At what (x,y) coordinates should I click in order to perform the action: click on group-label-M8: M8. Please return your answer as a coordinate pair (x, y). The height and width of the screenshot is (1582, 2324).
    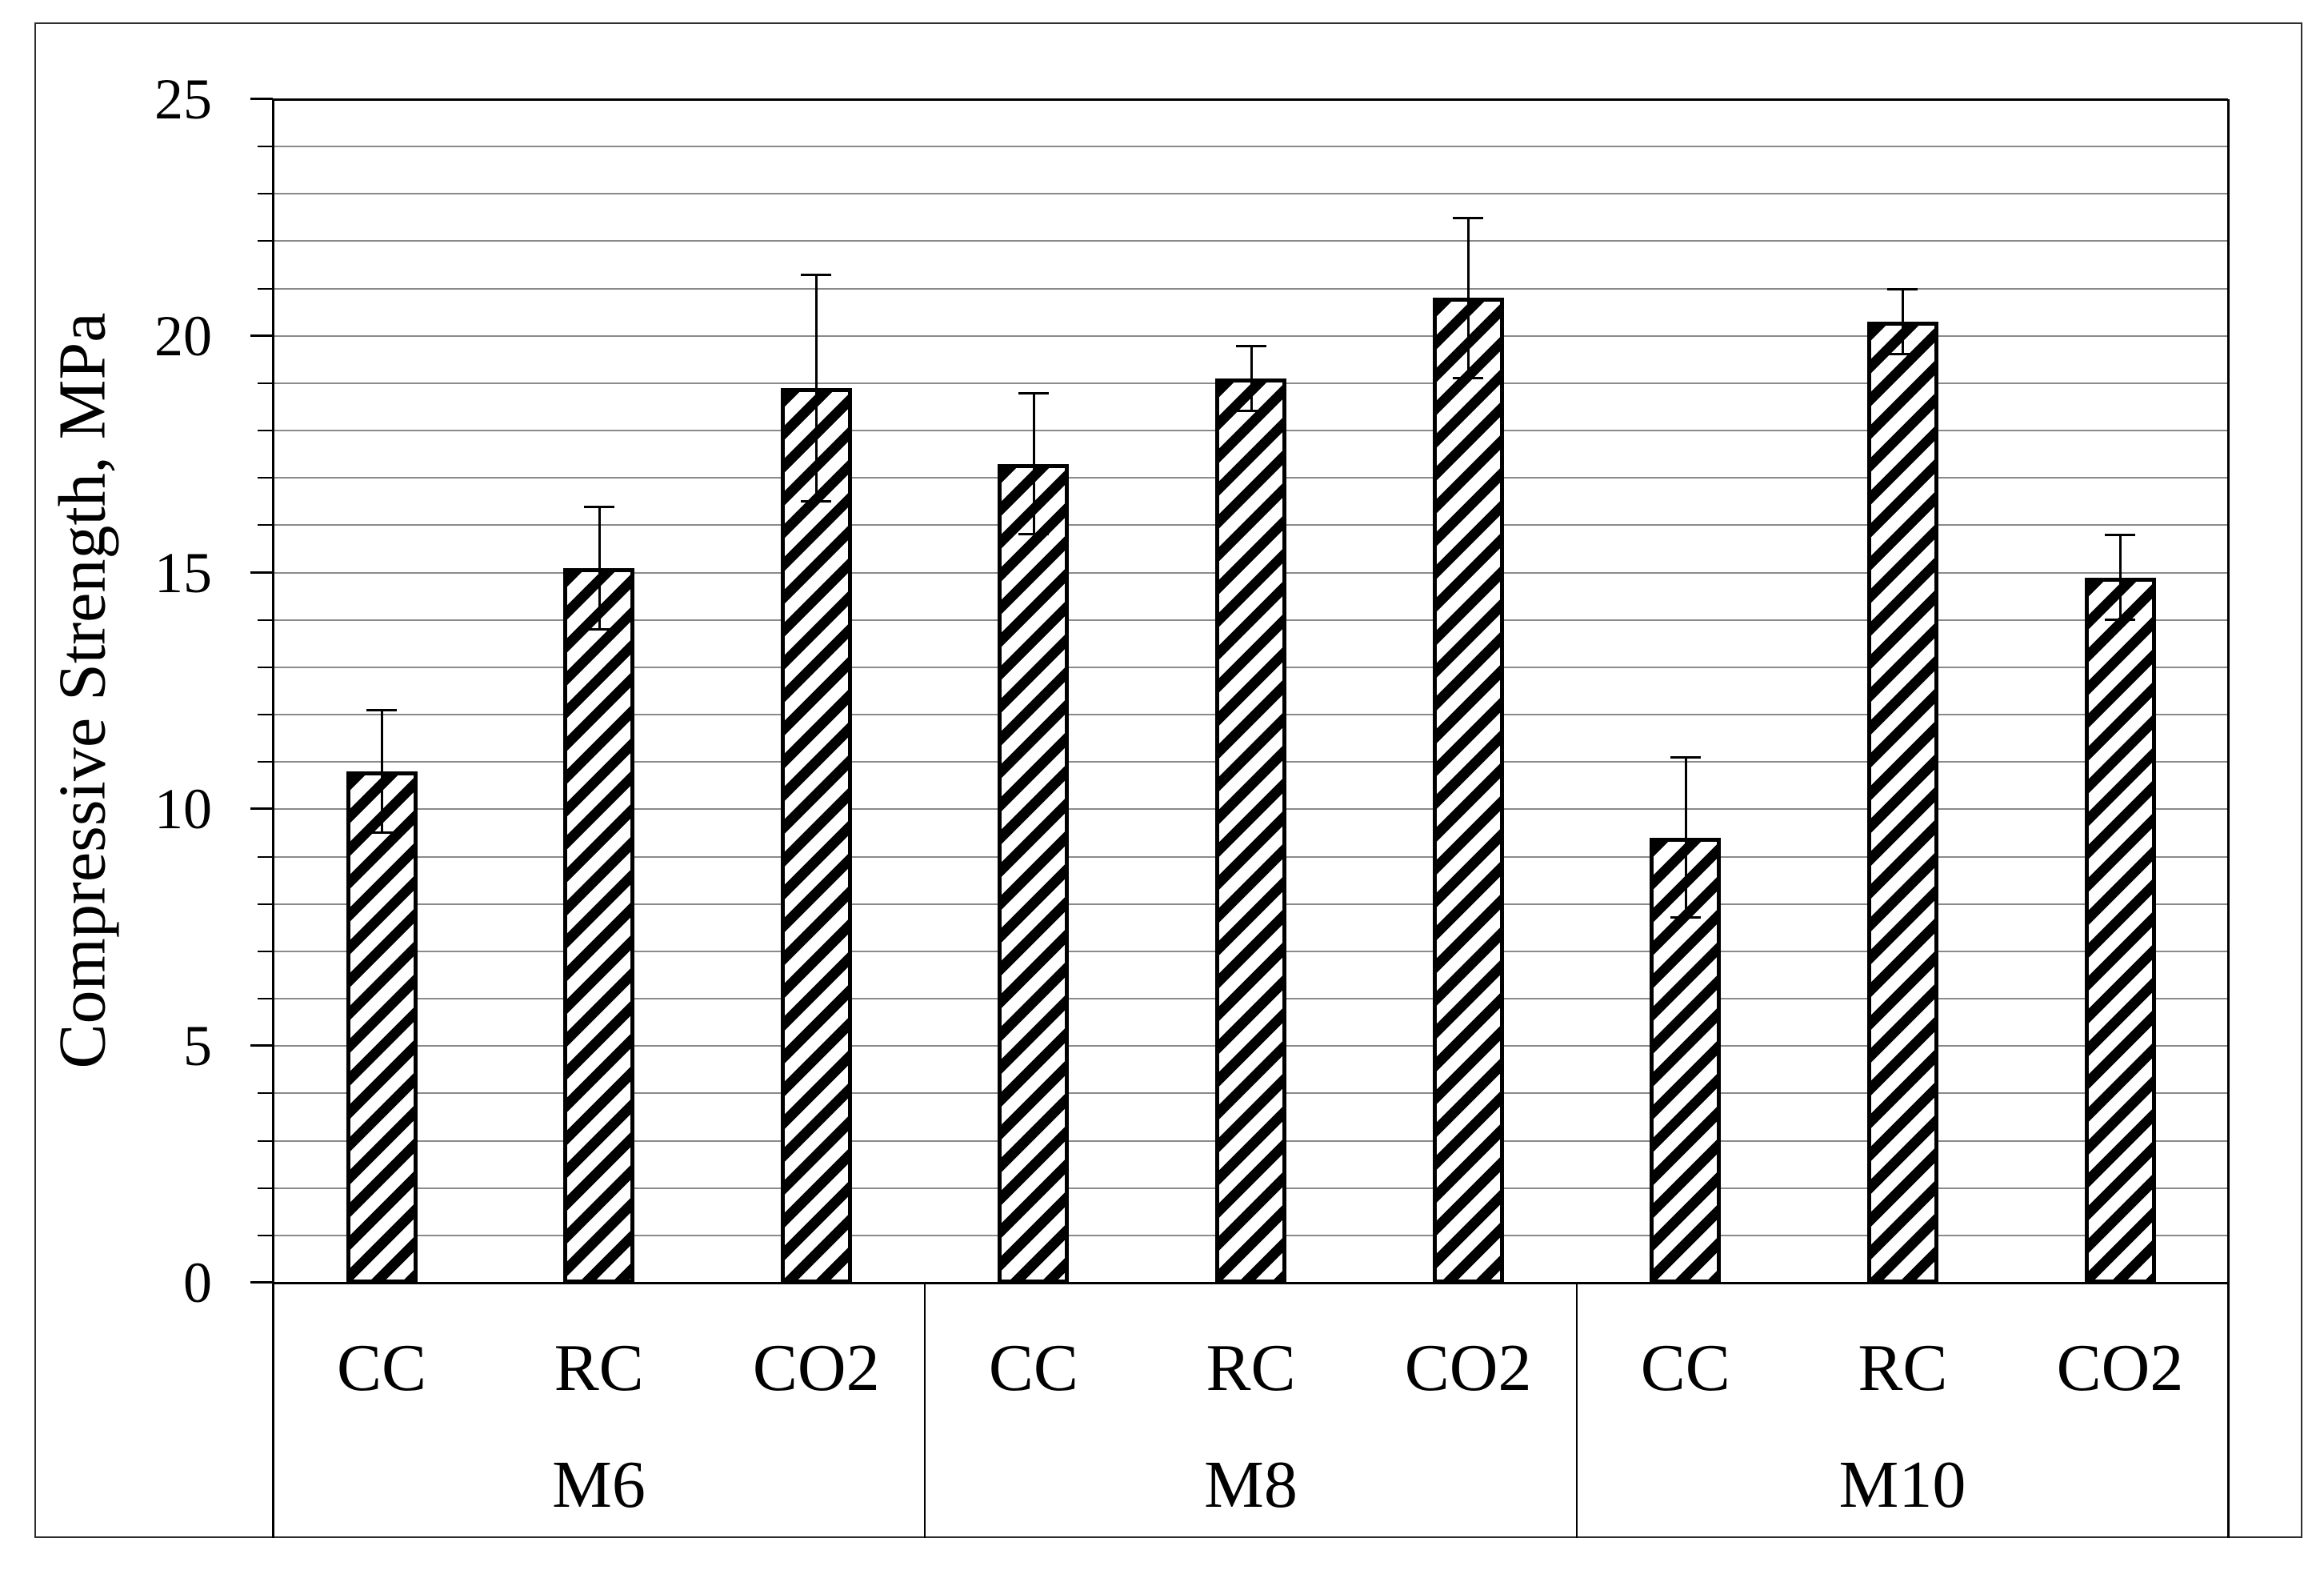
    Looking at the image, I should click on (1251, 1485).